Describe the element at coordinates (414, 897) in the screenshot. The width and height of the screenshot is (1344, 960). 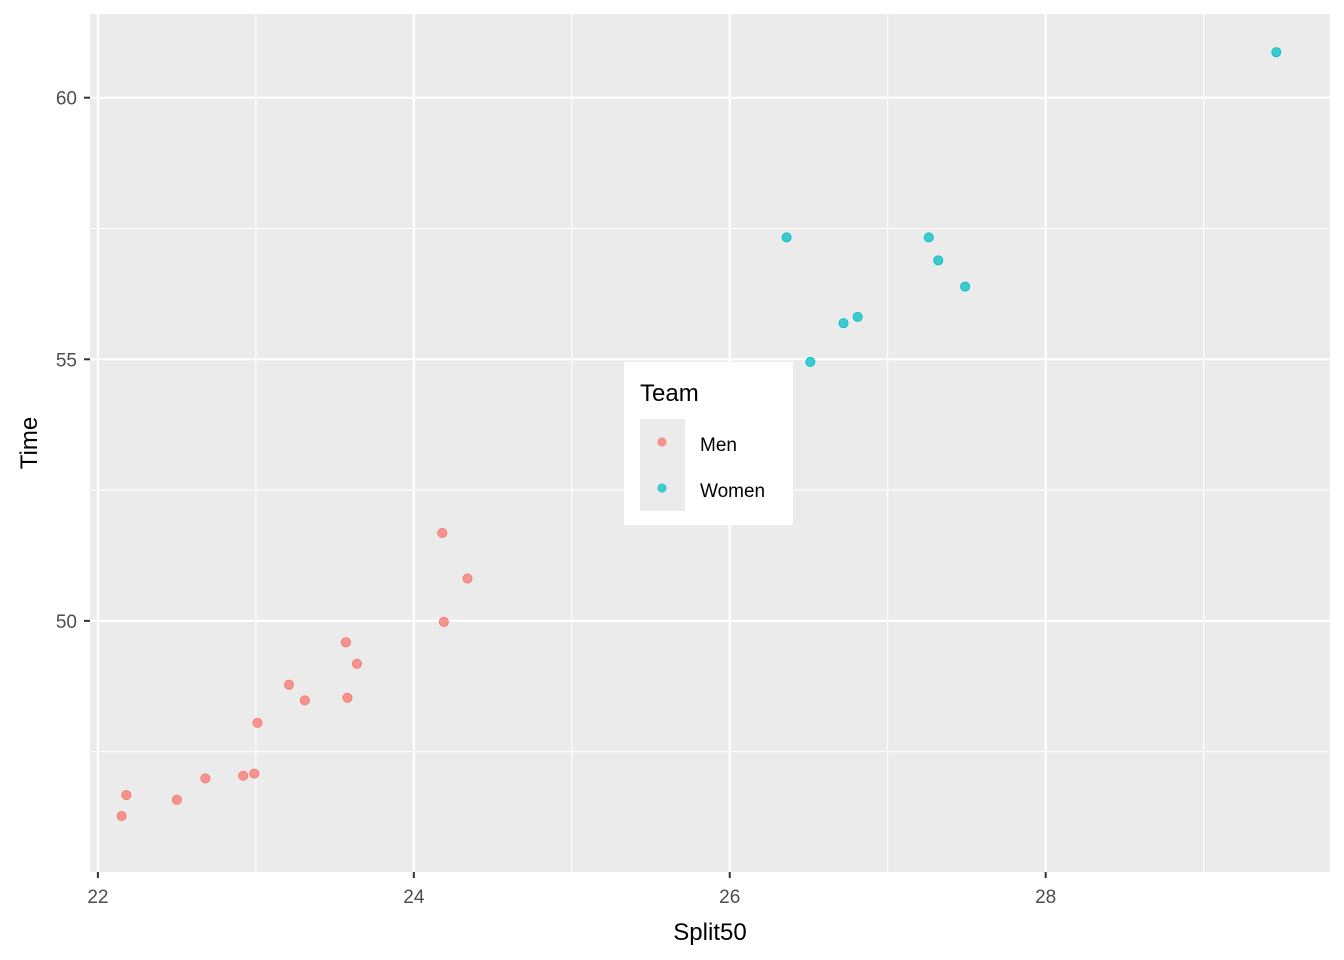
I see `x-tick-label: 24` at that location.